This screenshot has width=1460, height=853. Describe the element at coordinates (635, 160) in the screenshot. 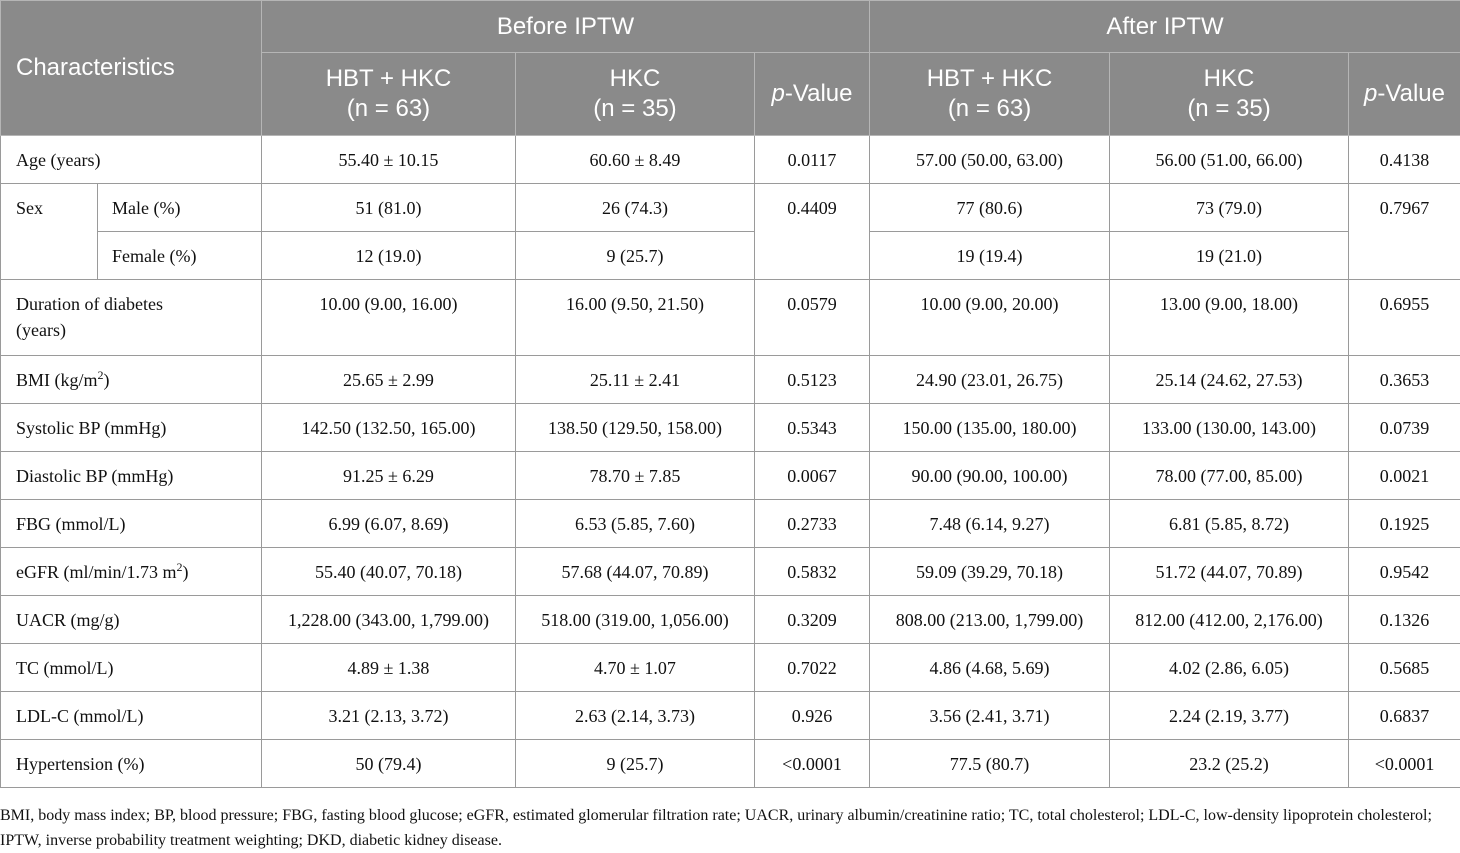

I see `table-cell: 60.60 ± 8.49` at that location.